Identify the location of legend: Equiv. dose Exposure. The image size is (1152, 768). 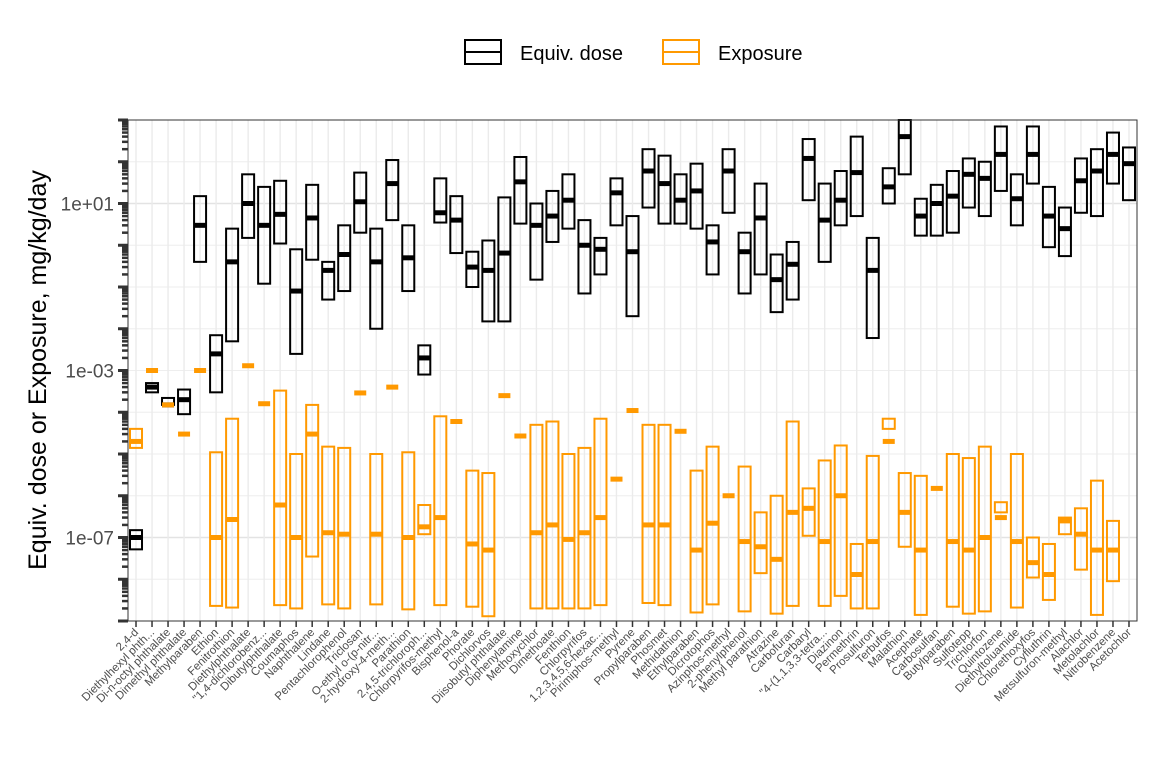
(633, 52).